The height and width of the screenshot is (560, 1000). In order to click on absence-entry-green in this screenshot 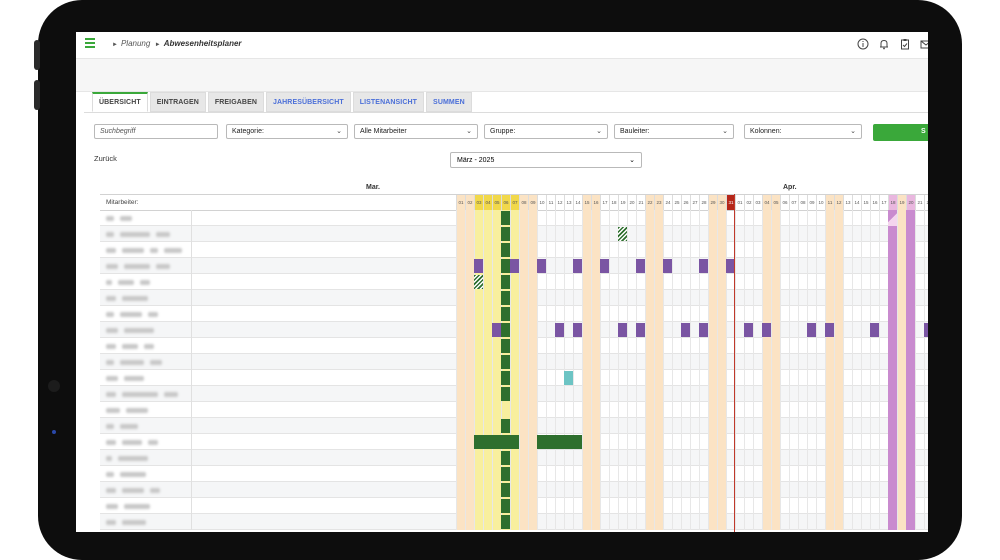, I will do `click(505, 330)`.